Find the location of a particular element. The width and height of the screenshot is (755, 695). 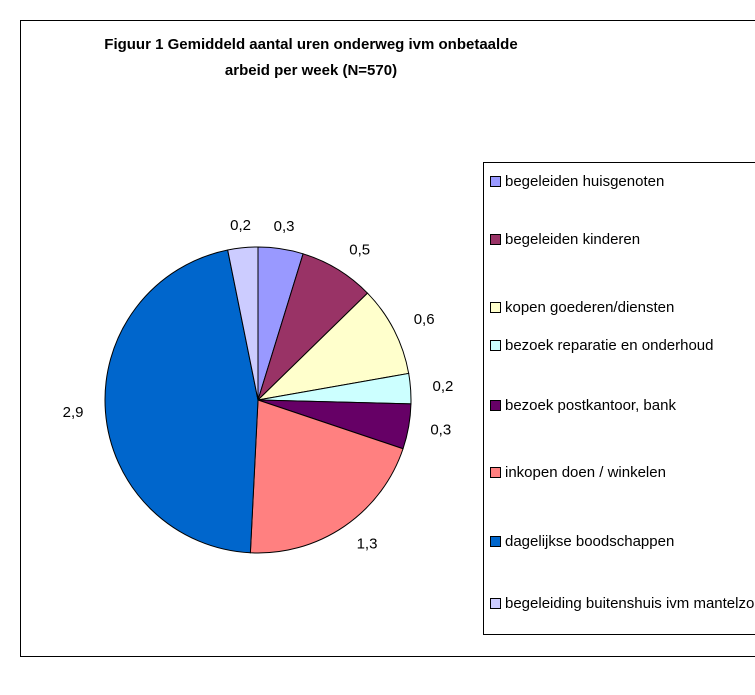

legend-label: begeleiden kinderen is located at coordinates (572, 239).